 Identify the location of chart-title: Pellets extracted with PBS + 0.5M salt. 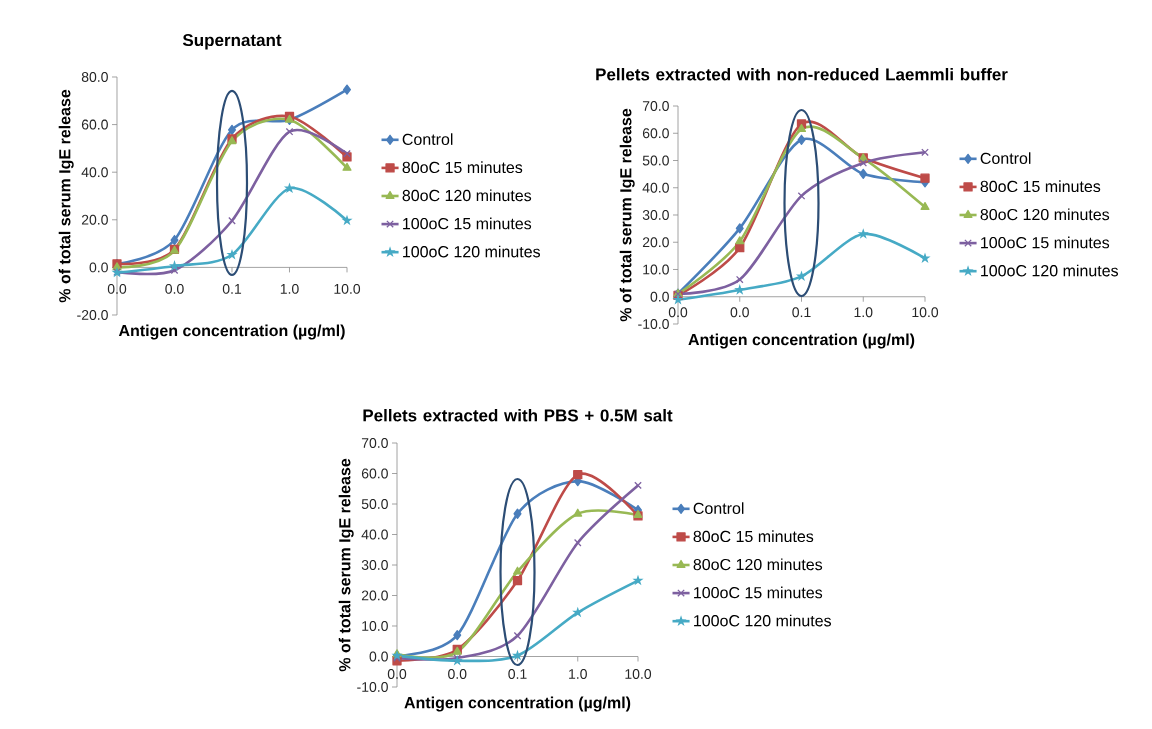
(518, 415).